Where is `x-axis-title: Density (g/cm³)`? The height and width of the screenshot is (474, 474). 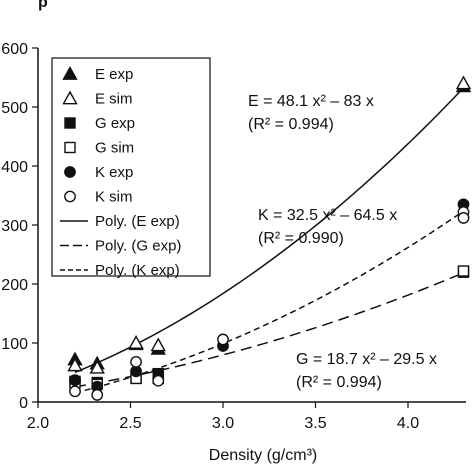 x-axis-title: Density (g/cm³) is located at coordinates (263, 455).